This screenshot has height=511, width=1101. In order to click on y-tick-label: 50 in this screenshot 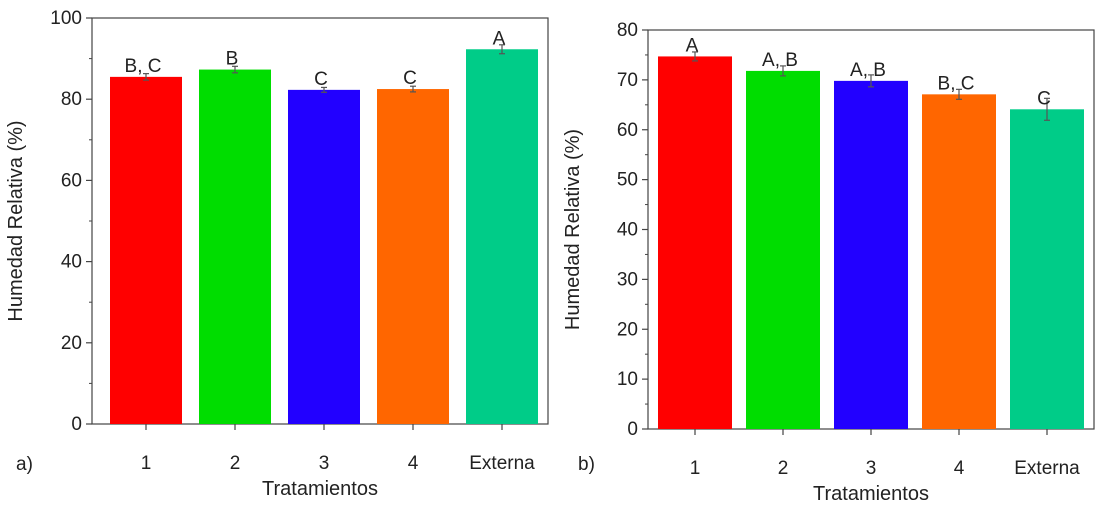, I will do `click(627, 180)`.